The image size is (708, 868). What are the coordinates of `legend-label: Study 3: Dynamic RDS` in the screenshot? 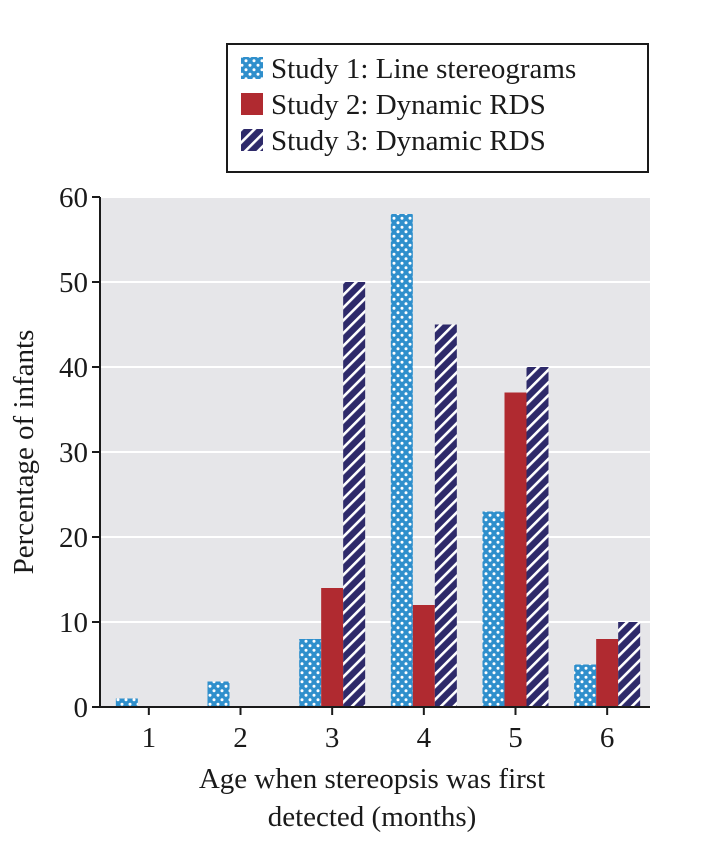 It's located at (408, 141).